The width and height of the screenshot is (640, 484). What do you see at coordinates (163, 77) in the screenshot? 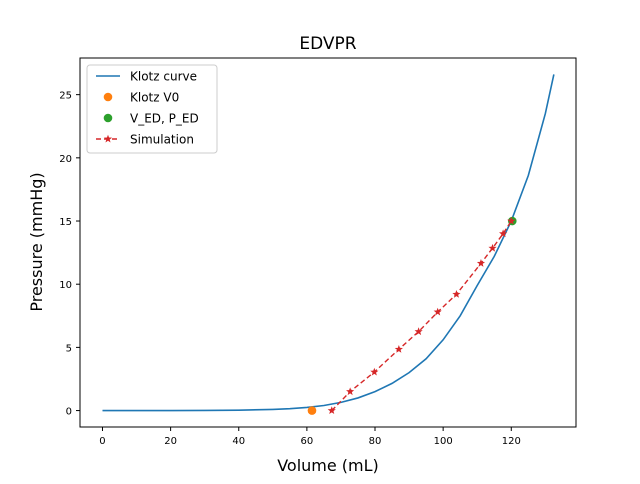
I see `legend-label-klotz-curve: Klotz curve` at bounding box center [163, 77].